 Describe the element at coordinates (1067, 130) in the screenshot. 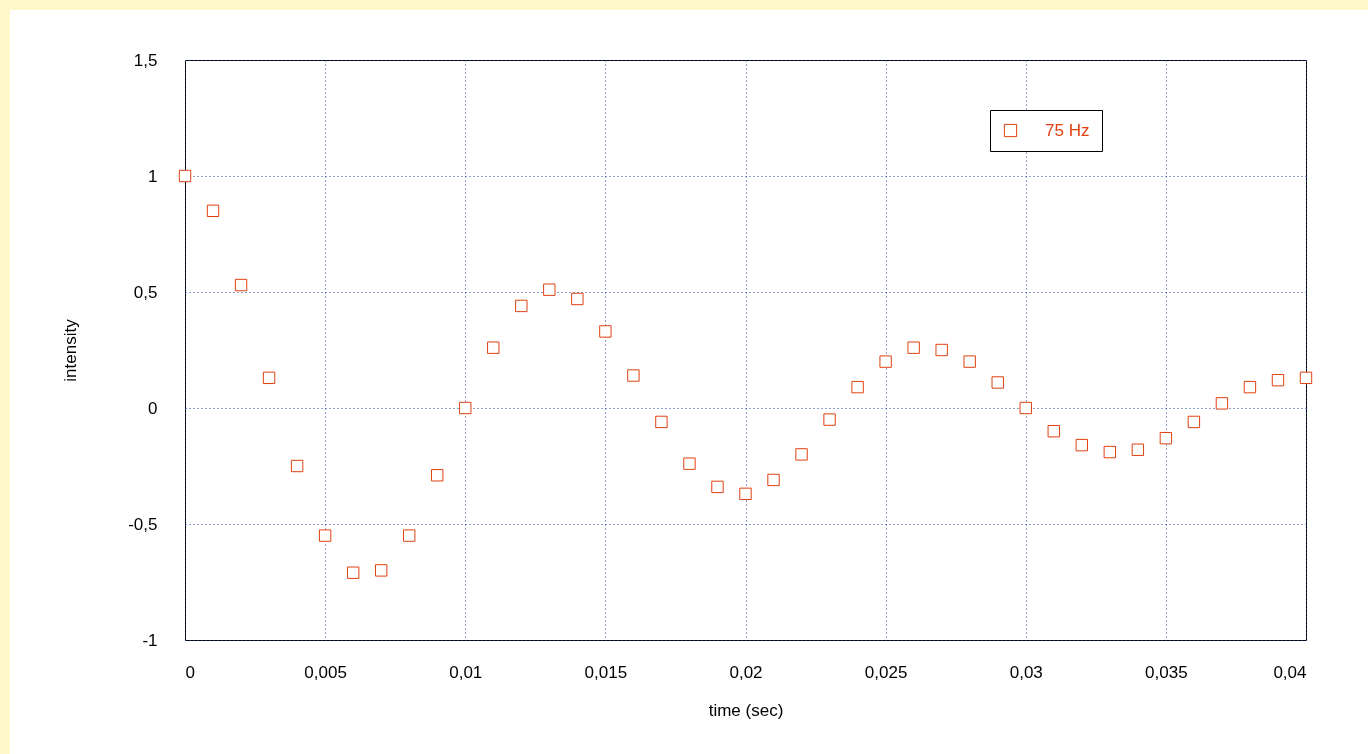

I see `legend-label: 75 Hz` at that location.